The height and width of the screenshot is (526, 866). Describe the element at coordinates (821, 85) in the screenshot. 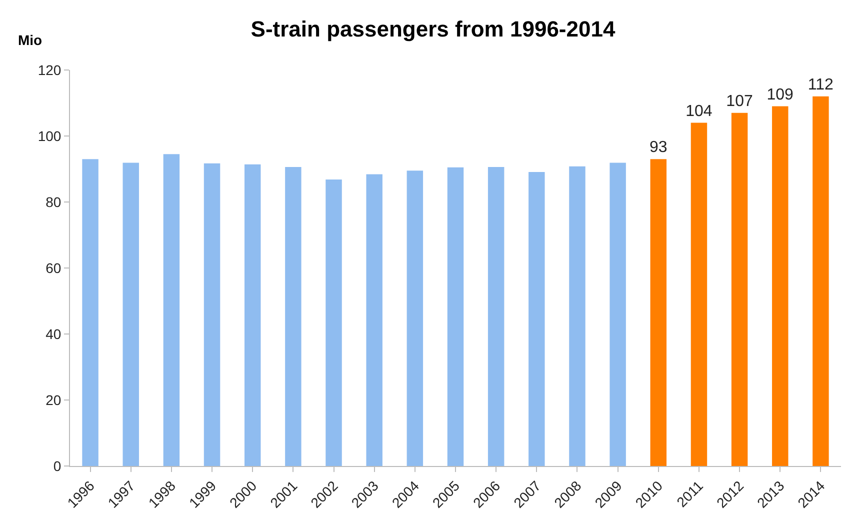

I see `data-label: 112` at that location.